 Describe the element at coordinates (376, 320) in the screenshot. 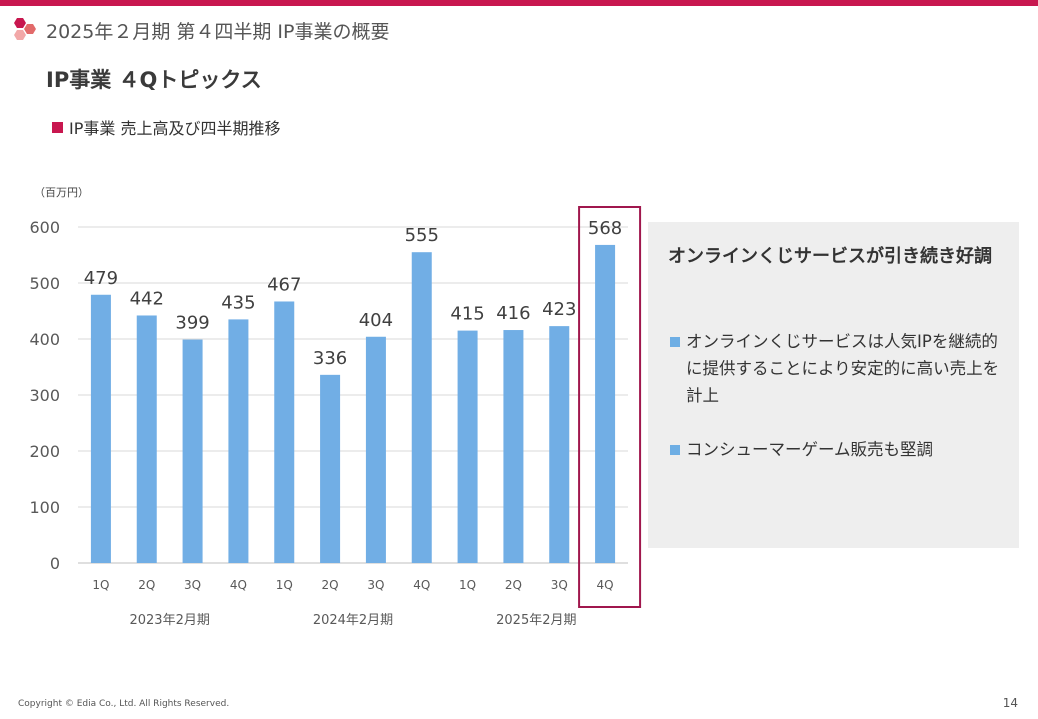

I see `data-label: 404` at that location.